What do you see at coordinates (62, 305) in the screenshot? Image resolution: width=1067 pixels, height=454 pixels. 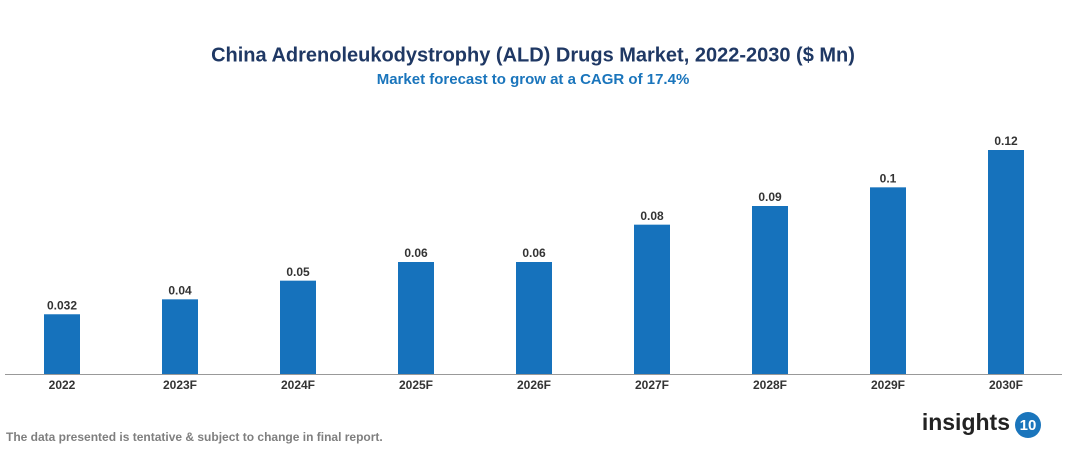 I see `data-label: 0.032` at bounding box center [62, 305].